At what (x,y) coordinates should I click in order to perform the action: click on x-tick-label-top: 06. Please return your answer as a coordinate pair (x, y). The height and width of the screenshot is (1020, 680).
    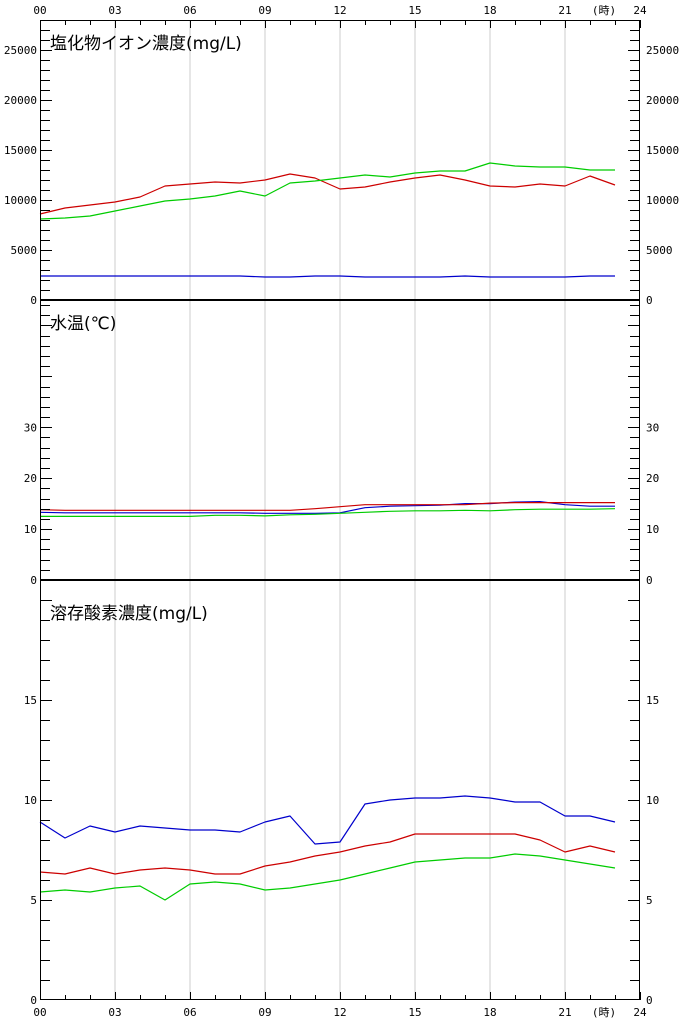
    Looking at the image, I should click on (189, 10).